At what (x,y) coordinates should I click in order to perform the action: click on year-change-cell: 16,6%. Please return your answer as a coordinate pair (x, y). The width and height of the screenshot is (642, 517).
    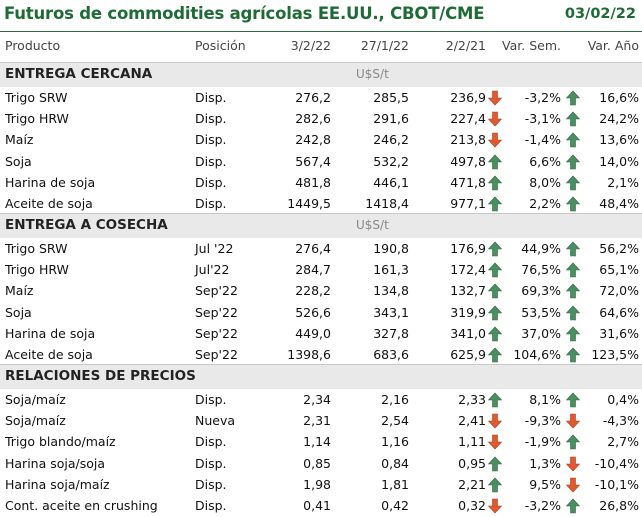
    Looking at the image, I should click on (619, 97).